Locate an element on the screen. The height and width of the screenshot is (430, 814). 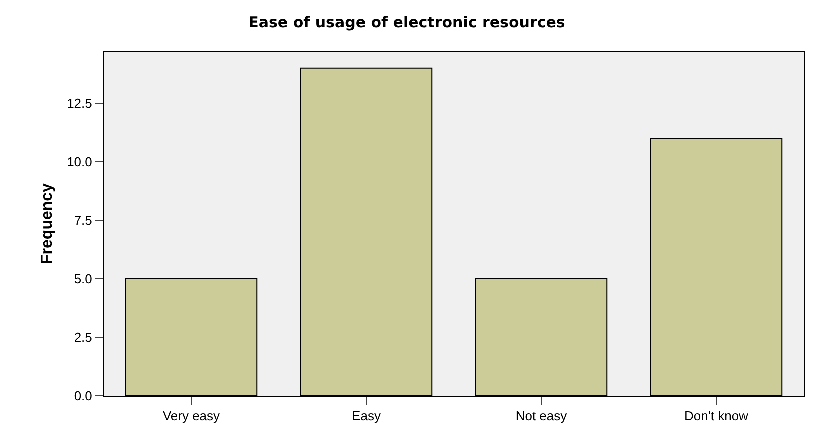
y-tick-label: 7.5 is located at coordinates (83, 220).